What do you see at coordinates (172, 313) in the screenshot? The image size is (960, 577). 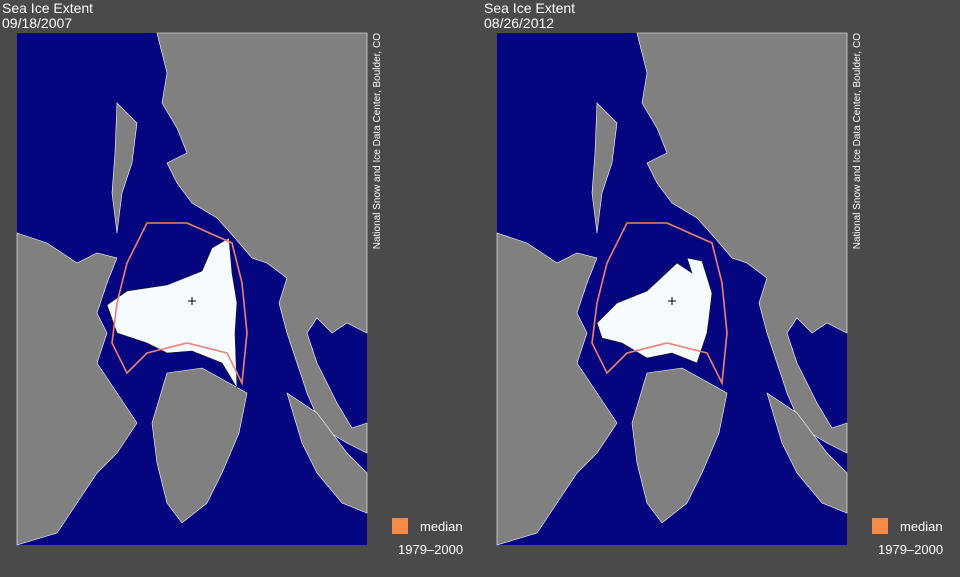 I see `sea-ice` at bounding box center [172, 313].